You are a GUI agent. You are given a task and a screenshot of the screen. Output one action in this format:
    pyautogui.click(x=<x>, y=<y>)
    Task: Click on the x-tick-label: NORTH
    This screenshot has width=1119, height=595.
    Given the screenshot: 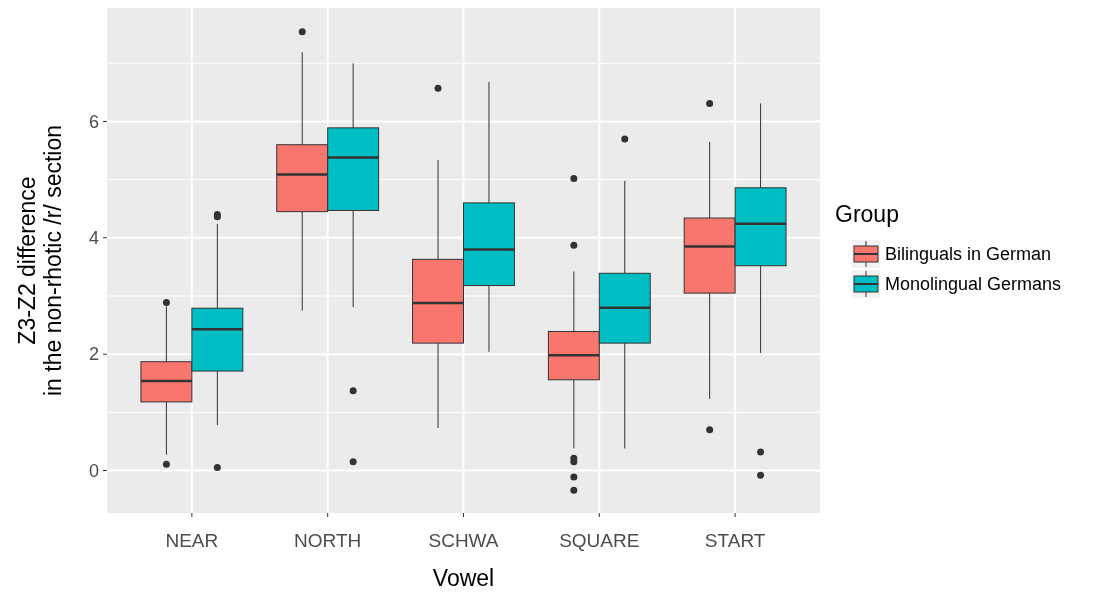 What is the action you would take?
    pyautogui.click(x=328, y=540)
    